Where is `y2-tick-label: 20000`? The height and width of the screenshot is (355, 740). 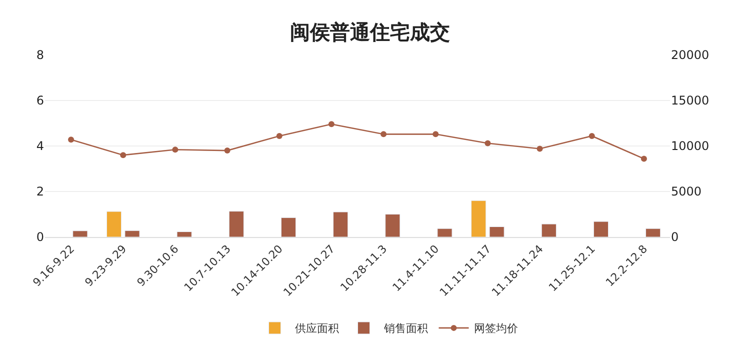
y2-tick-label: 20000 is located at coordinates (690, 55).